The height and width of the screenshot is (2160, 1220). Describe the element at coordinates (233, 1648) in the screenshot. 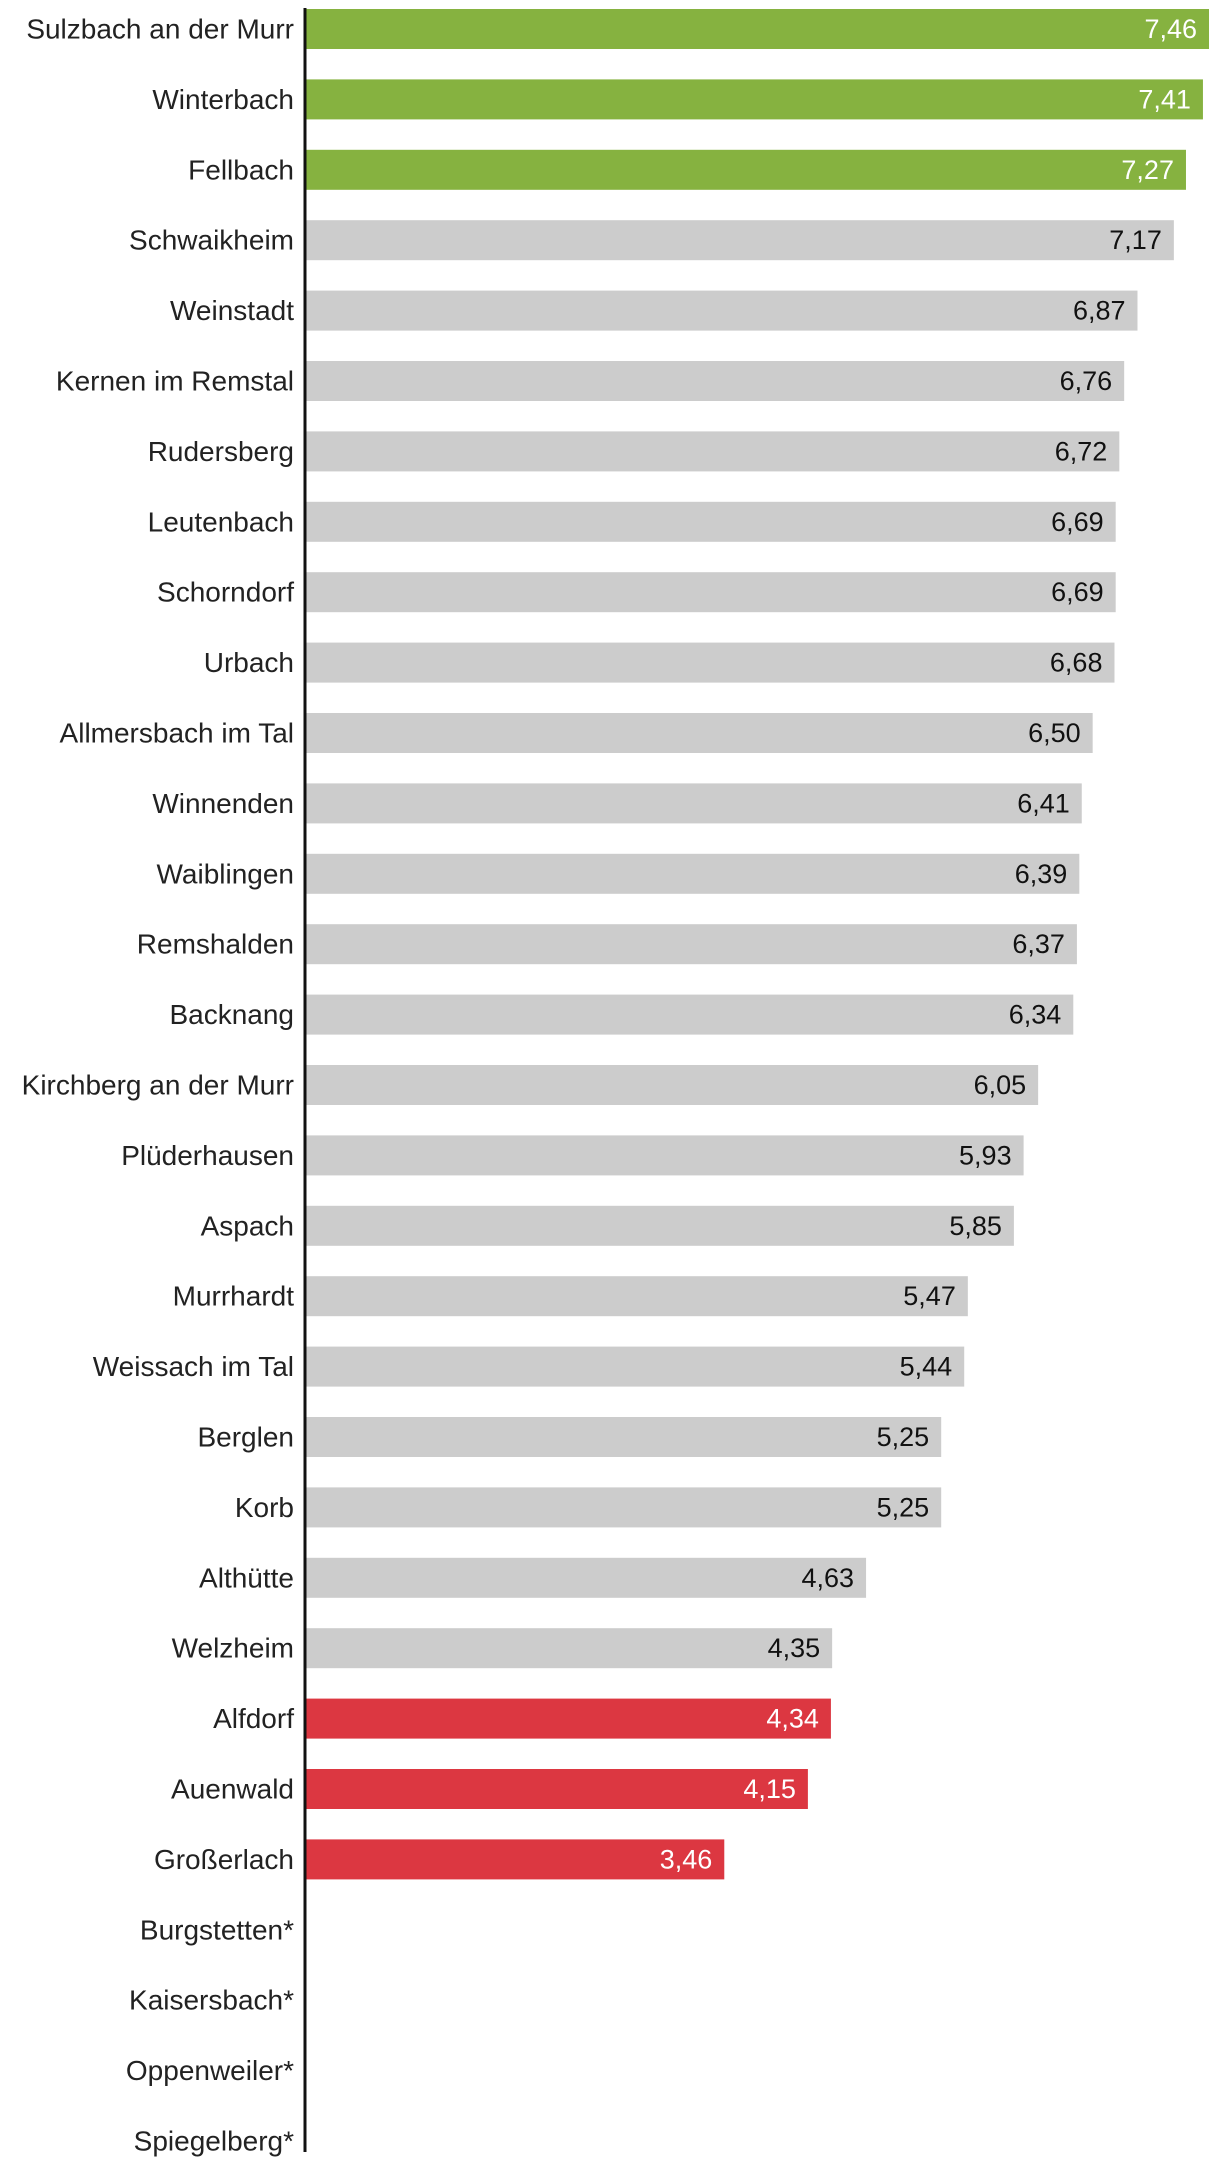

I see `category-label-welzheim: Welzheim` at that location.